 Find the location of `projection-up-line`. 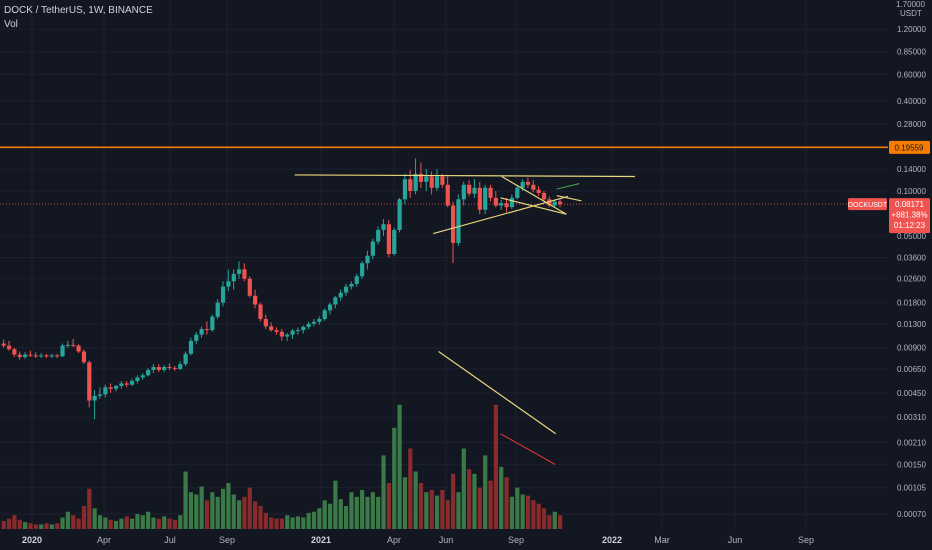

projection-up-line is located at coordinates (568, 186).